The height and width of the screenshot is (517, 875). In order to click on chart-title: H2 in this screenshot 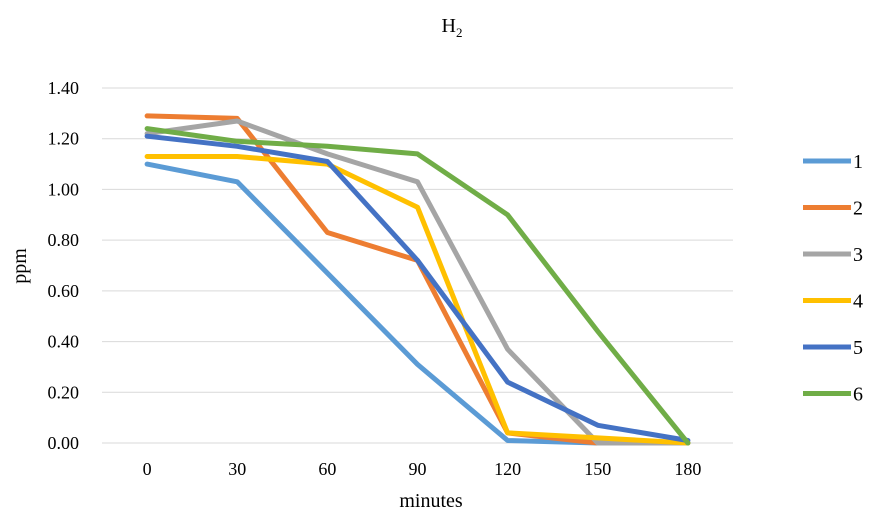, I will do `click(452, 27)`.